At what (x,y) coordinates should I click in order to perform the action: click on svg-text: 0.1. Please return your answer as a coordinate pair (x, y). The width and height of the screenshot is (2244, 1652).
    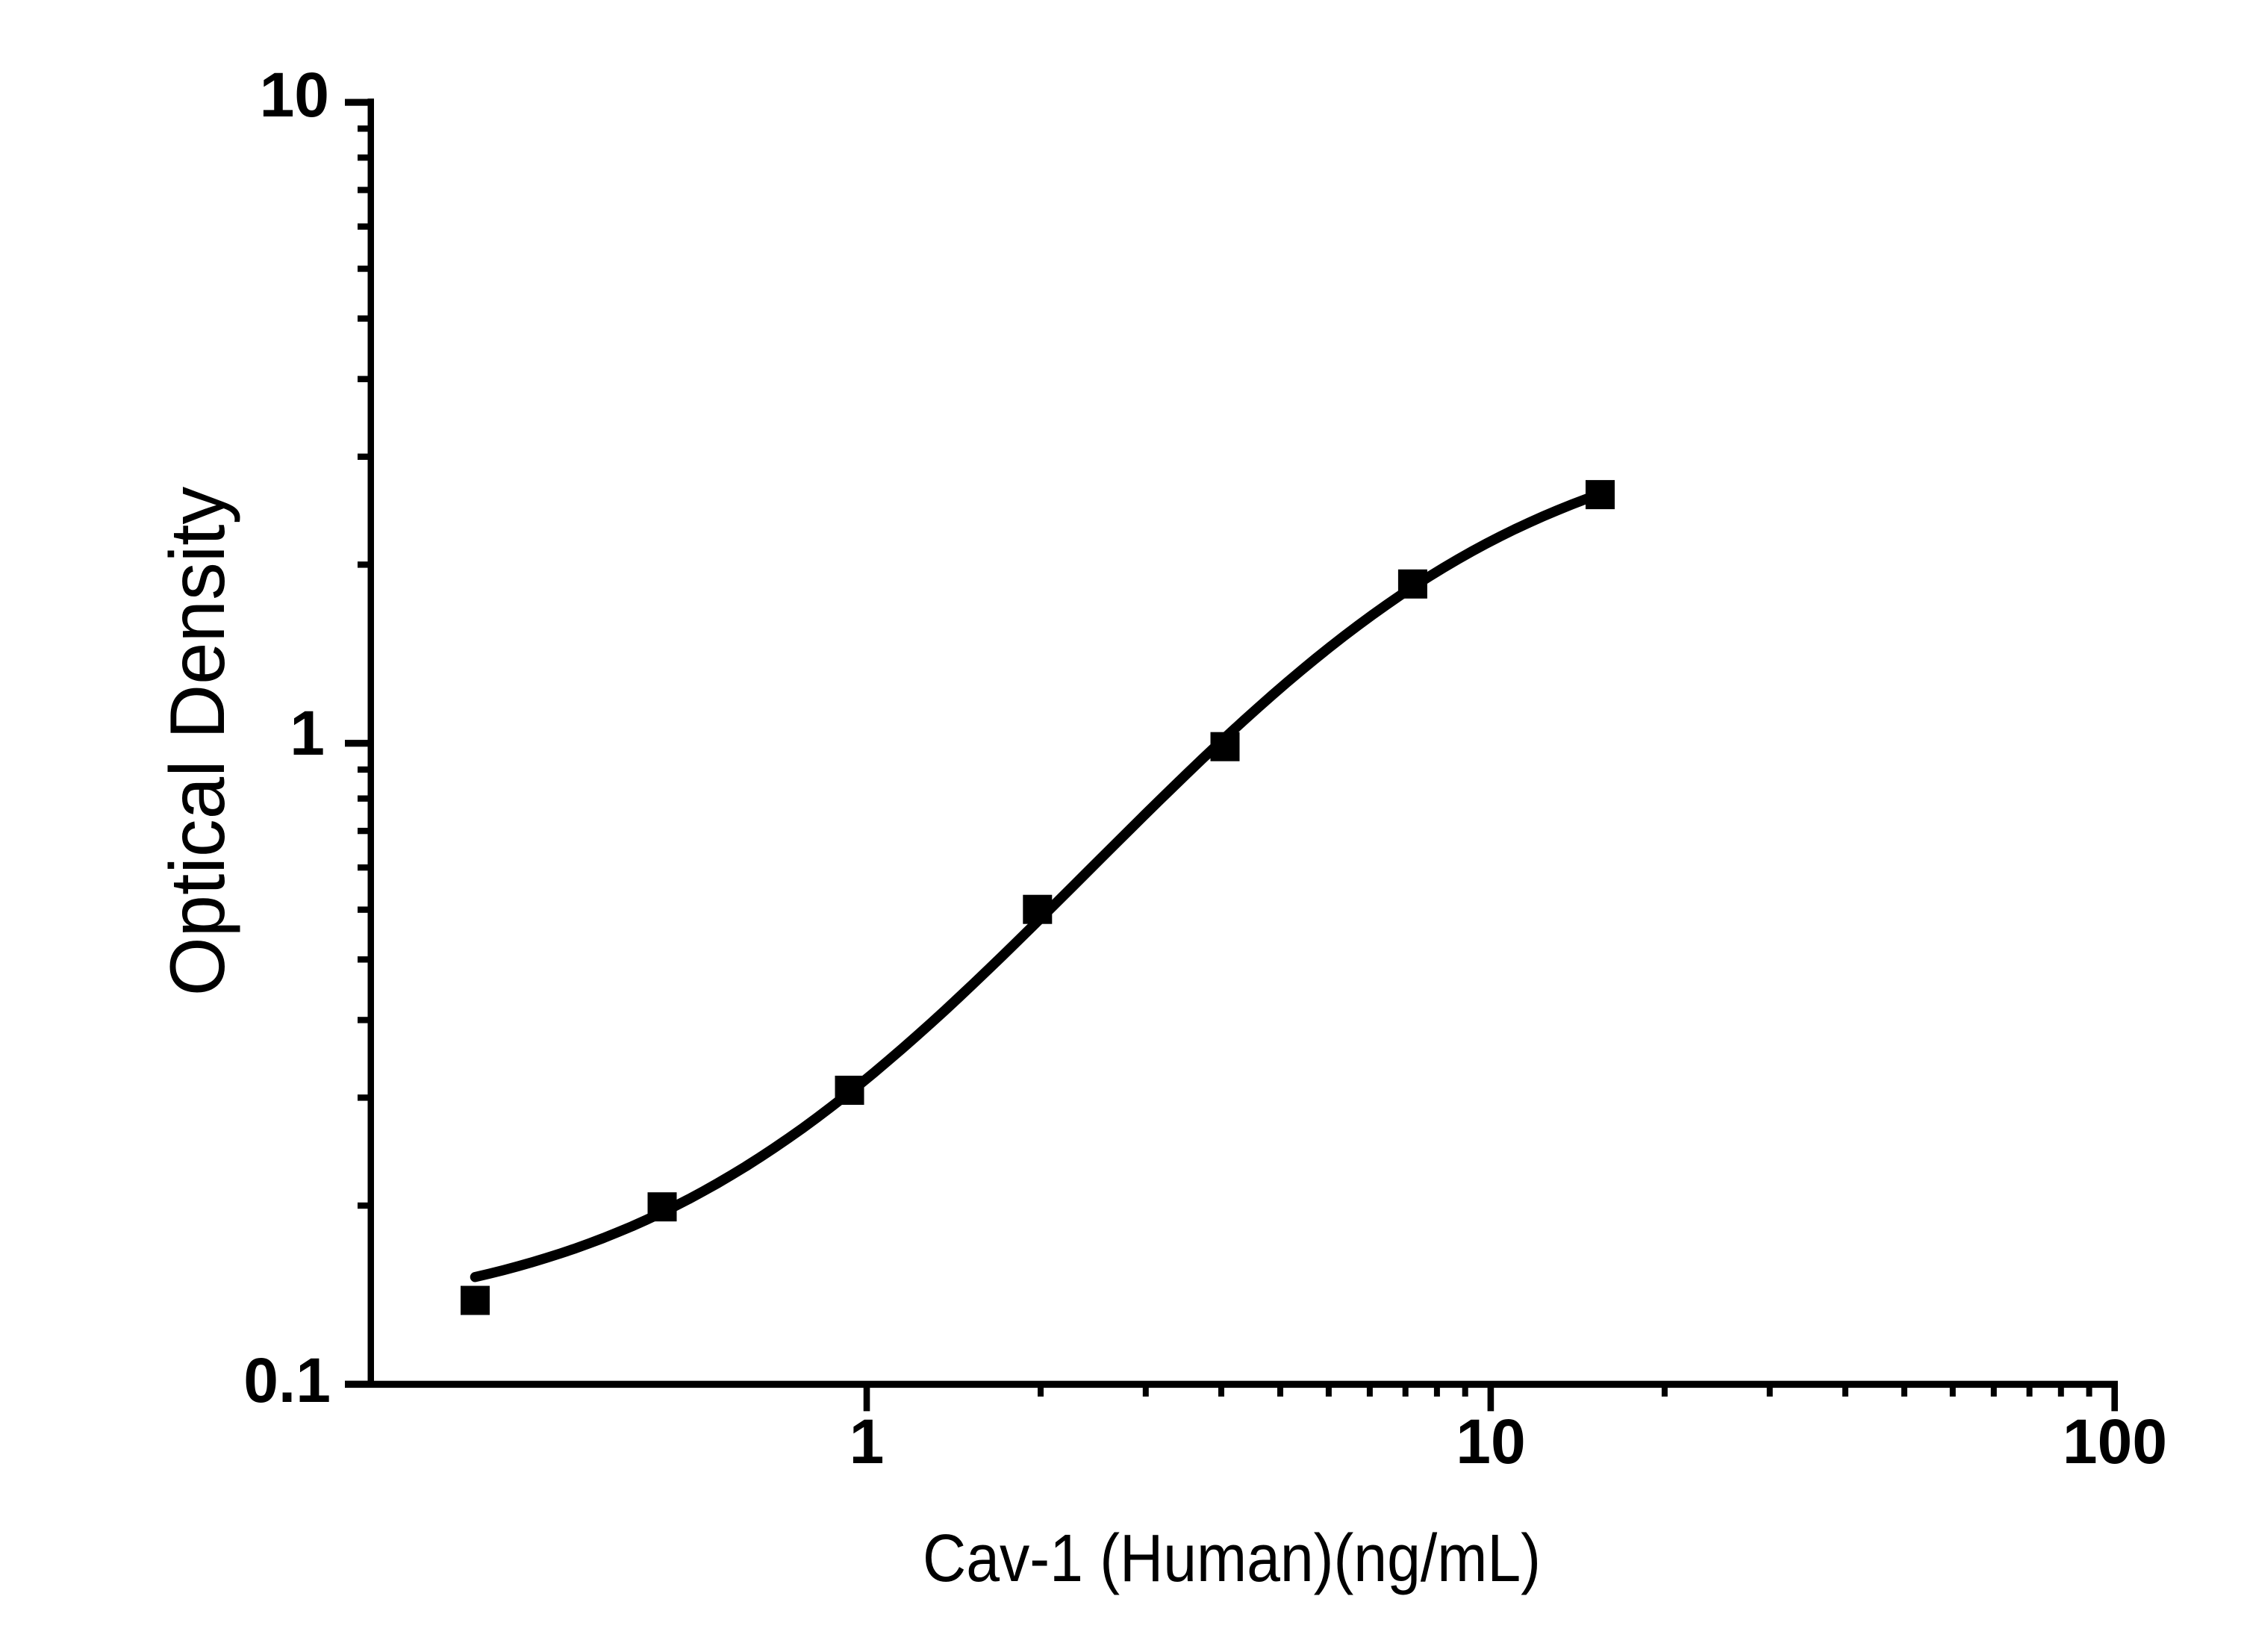
    Looking at the image, I should click on (287, 1380).